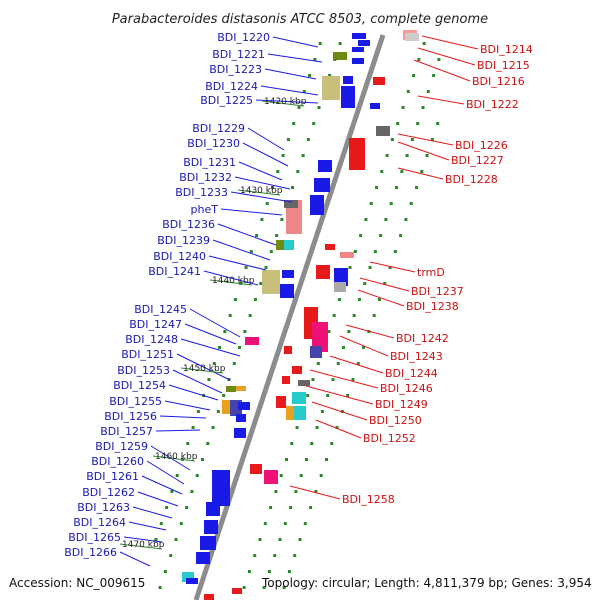  What do you see at coordinates (117, 461) in the screenshot?
I see `gene-label: BDI_1260` at bounding box center [117, 461].